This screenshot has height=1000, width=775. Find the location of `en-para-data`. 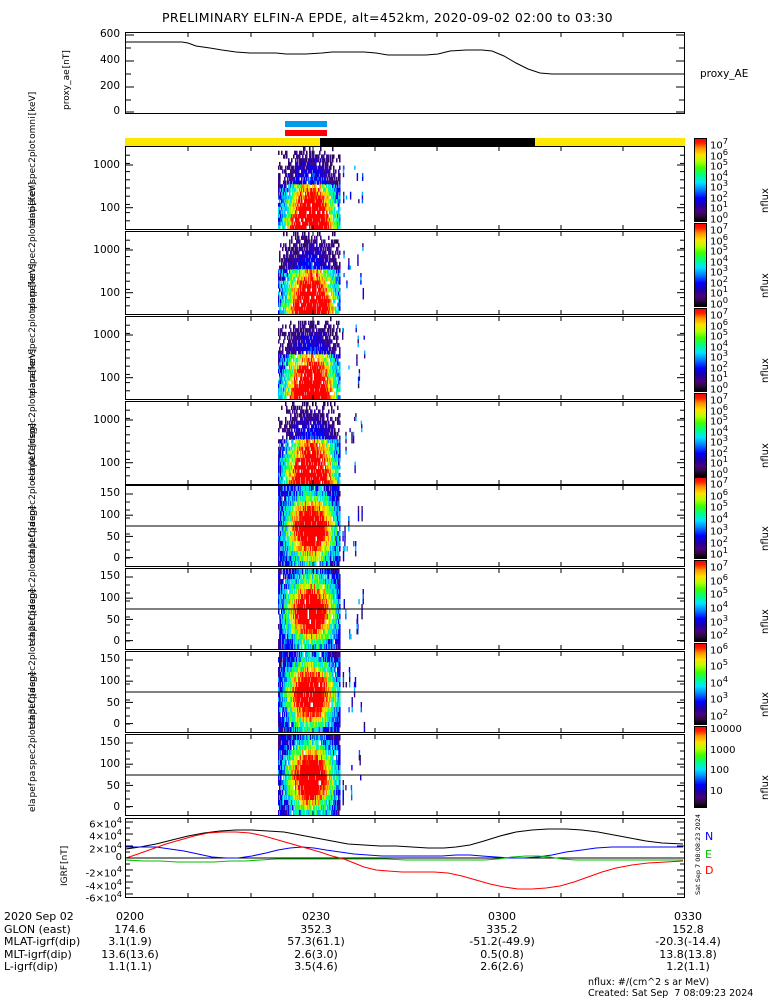

en-para-data is located at coordinates (405, 443).